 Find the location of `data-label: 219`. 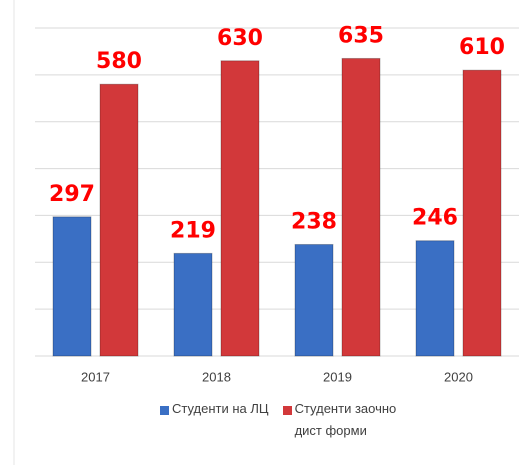

data-label: 219 is located at coordinates (193, 230).